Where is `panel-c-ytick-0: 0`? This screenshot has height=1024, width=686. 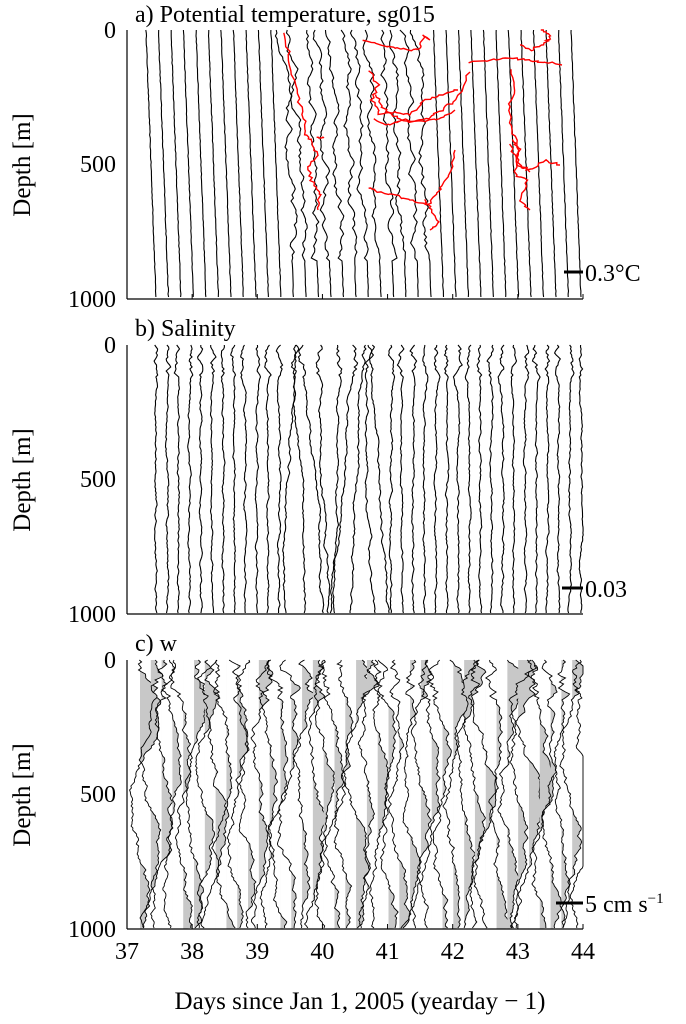 panel-c-ytick-0: 0 is located at coordinates (110, 661).